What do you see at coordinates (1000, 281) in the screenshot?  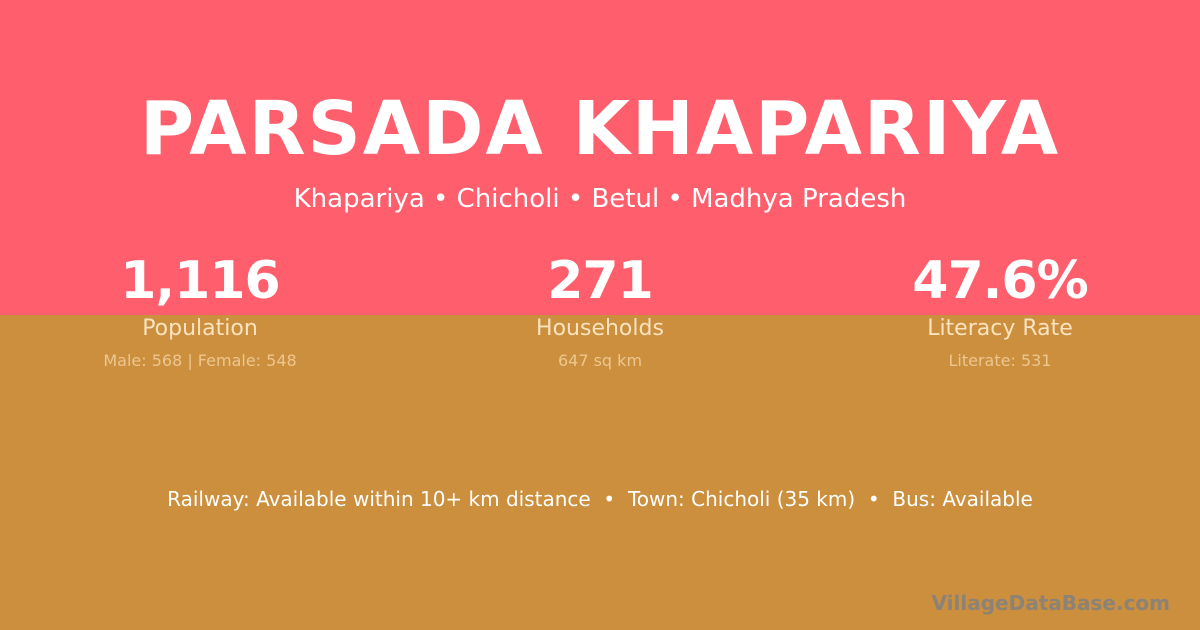 I see `stat-value: 47.6%` at bounding box center [1000, 281].